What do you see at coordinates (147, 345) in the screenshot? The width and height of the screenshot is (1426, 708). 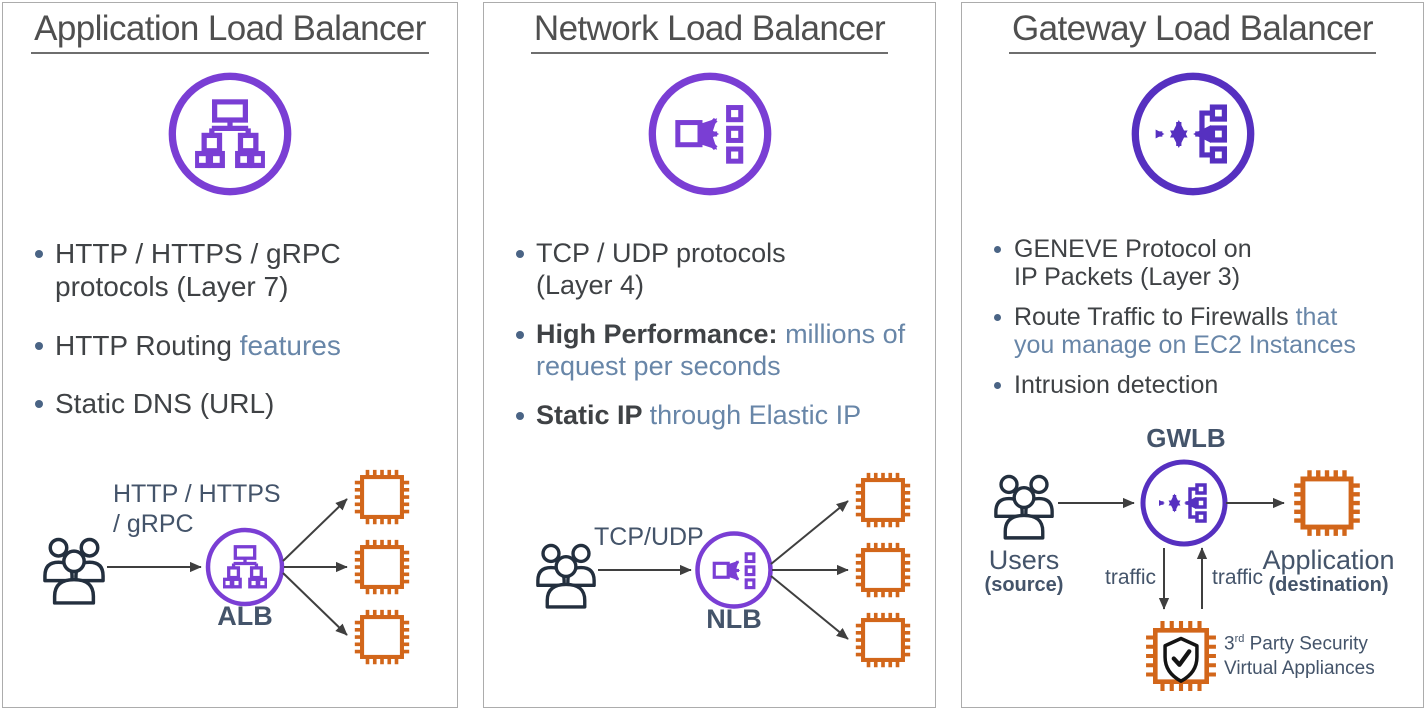 I see `bullet-text: HTTP Routing` at bounding box center [147, 345].